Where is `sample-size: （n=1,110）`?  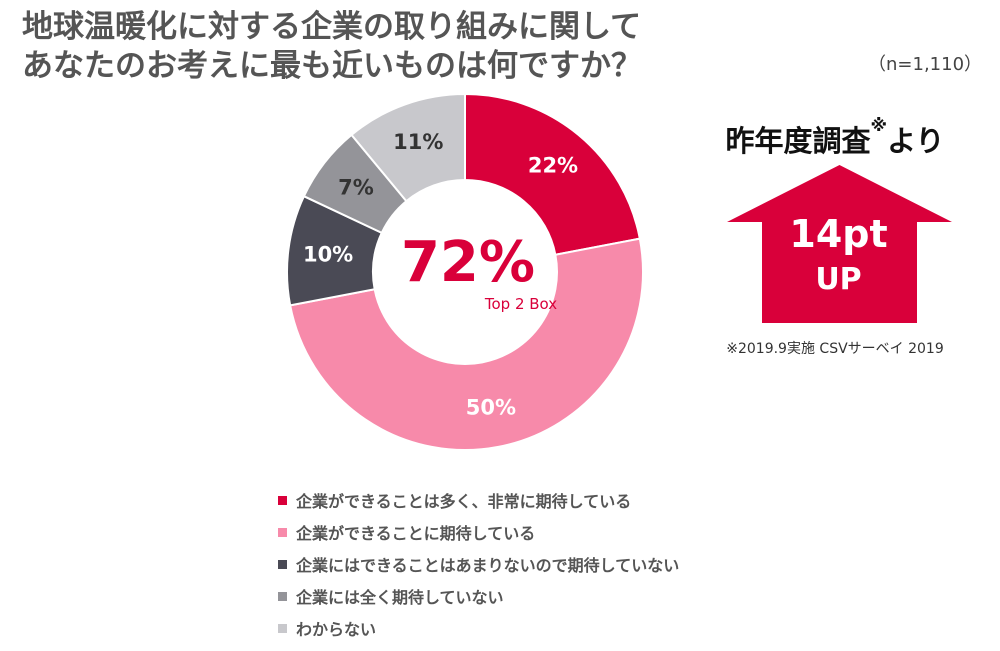 sample-size: （n=1,110） is located at coordinates (925, 64).